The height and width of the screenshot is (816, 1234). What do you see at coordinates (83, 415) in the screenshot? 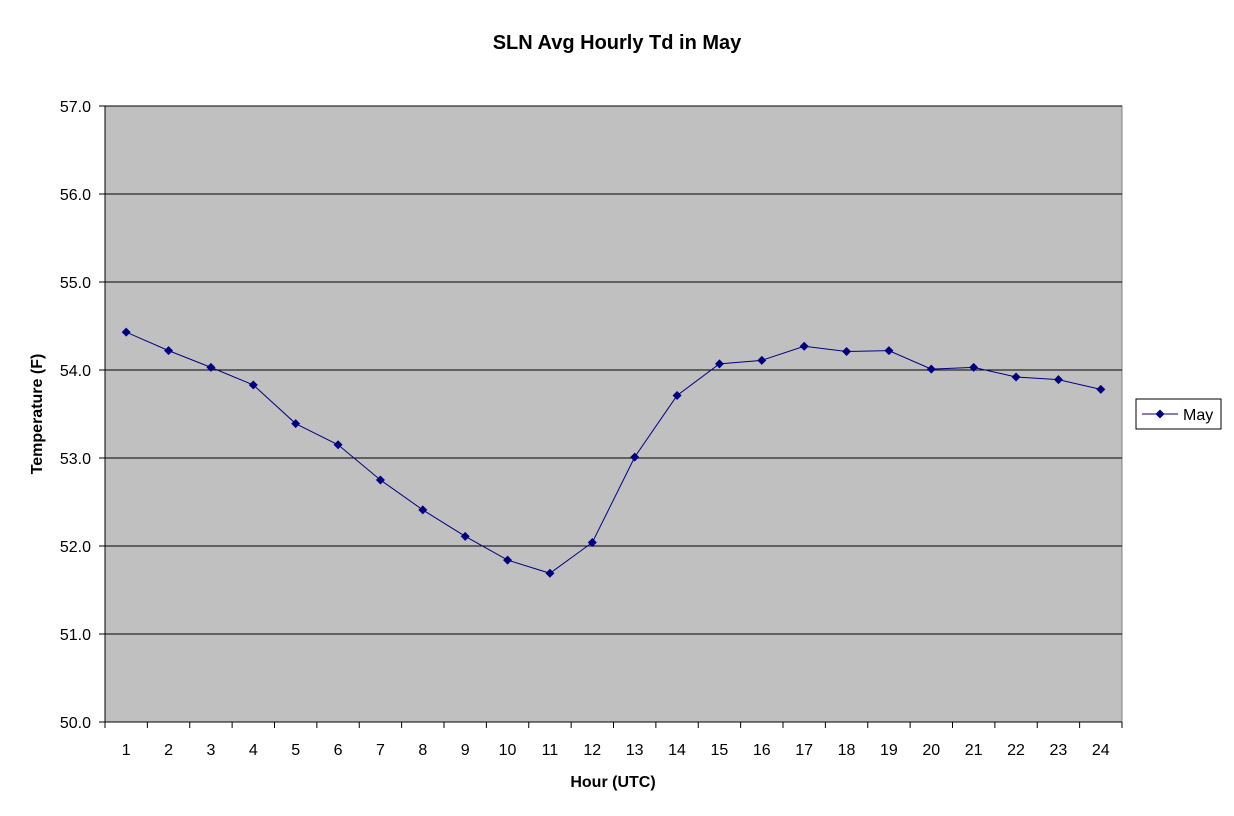
I see `y-axis: 50.0 51.0 52.0 53.0 54.0 55.0 56.0 57.0` at bounding box center [83, 415].